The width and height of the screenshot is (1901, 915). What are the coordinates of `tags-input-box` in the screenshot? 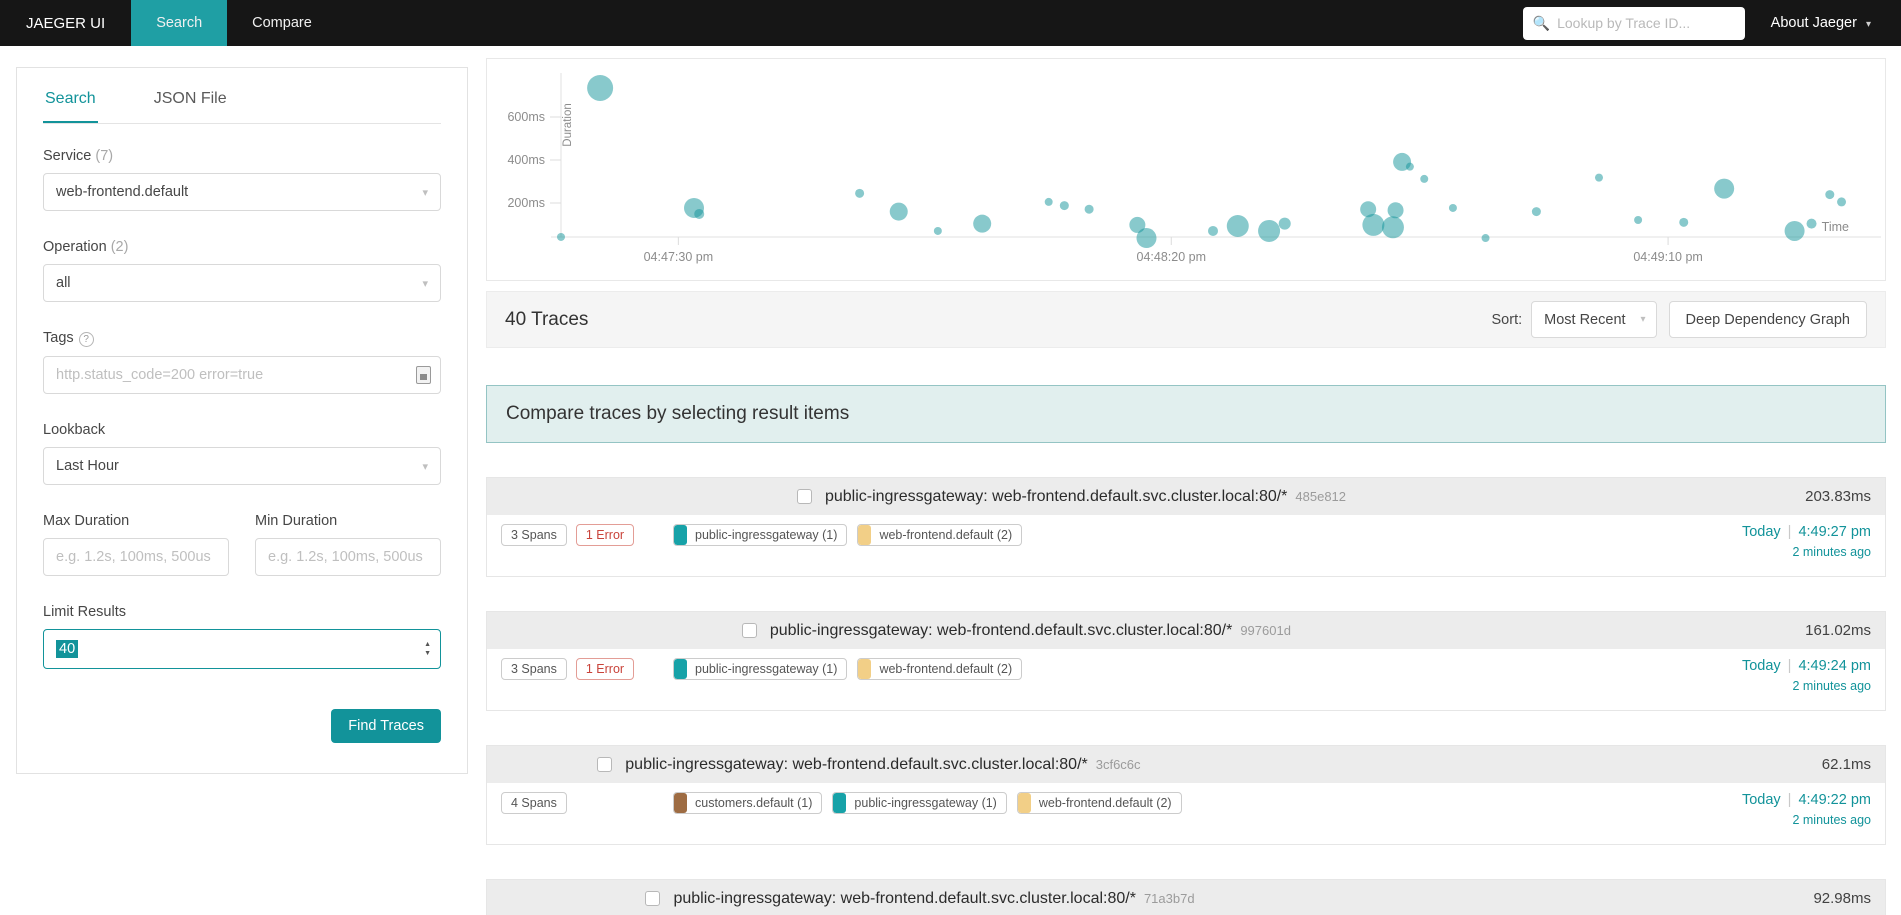 It's located at (242, 375).